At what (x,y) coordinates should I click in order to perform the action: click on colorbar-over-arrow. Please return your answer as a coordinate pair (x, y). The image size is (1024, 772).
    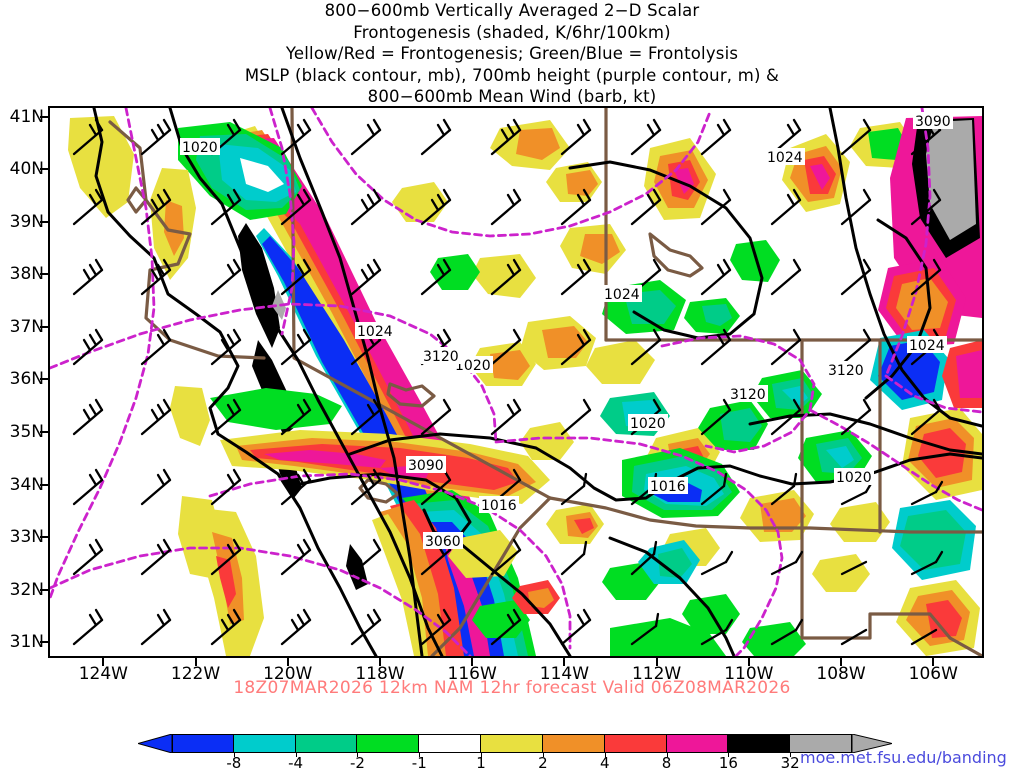
    Looking at the image, I should click on (872, 743).